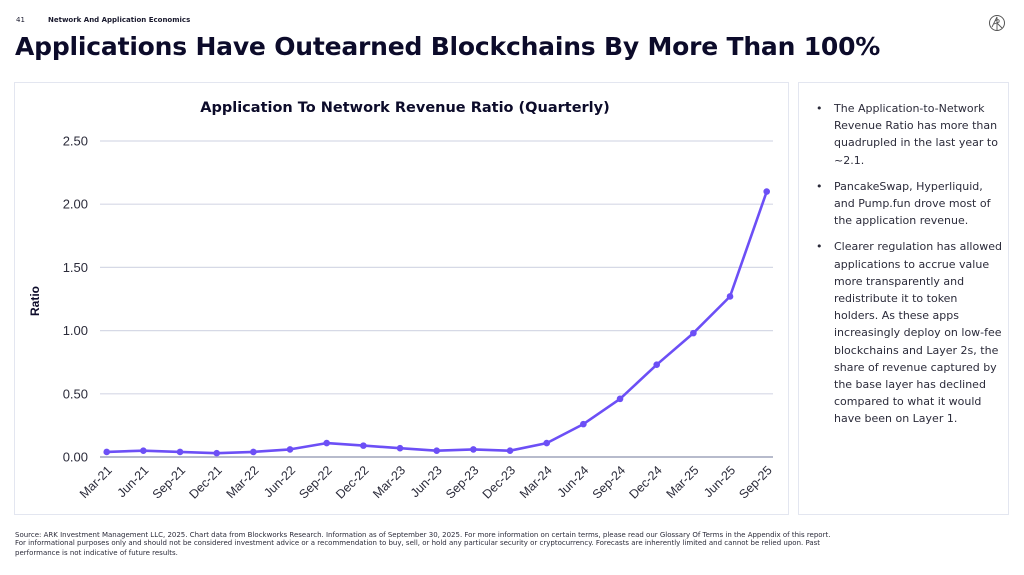 This screenshot has height=575, width=1024. I want to click on x-tick-label: Jun-22, so click(279, 481).